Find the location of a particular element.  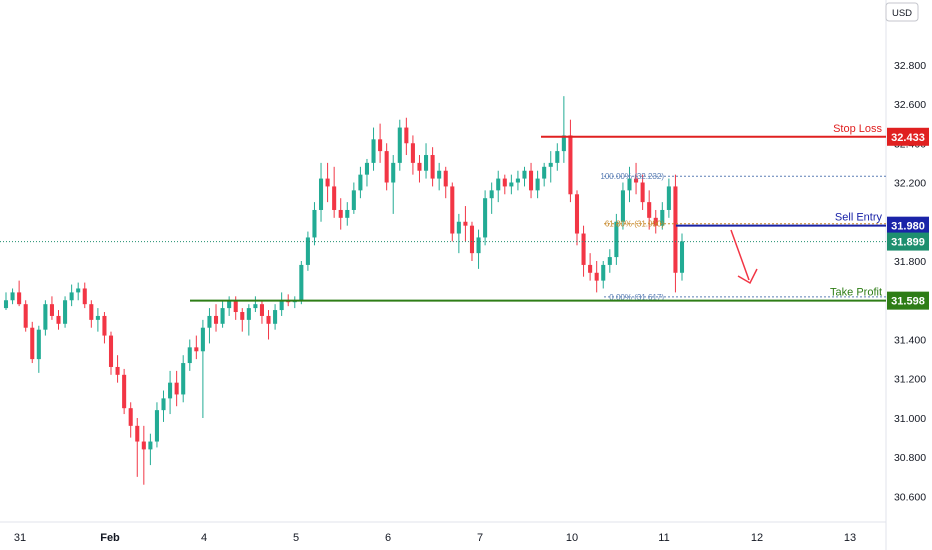

time-axis: 31 Feb 4 5 6 7 10 11 12 13 is located at coordinates (435, 538).